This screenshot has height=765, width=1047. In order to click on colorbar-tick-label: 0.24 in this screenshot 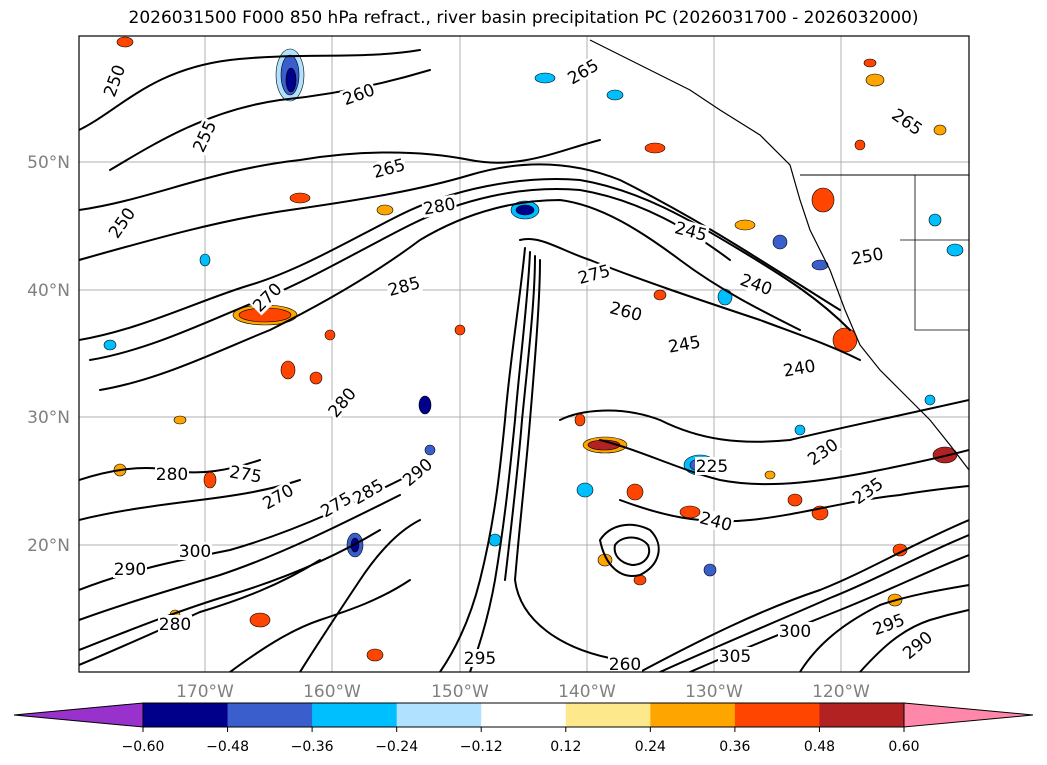, I will do `click(650, 747)`.